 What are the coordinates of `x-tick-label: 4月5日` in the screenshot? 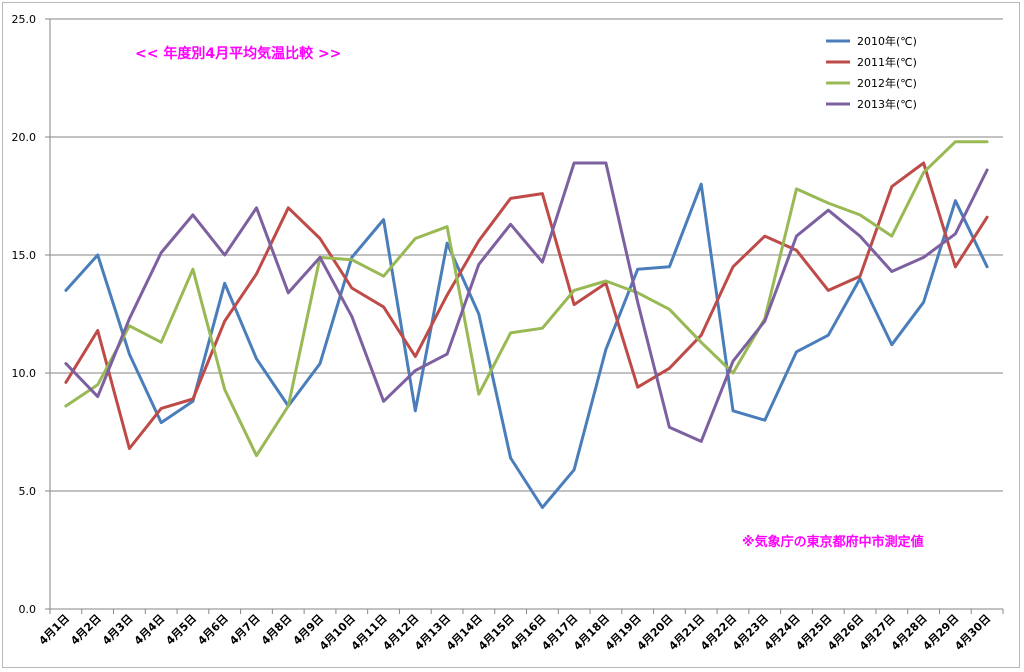 It's located at (181, 630).